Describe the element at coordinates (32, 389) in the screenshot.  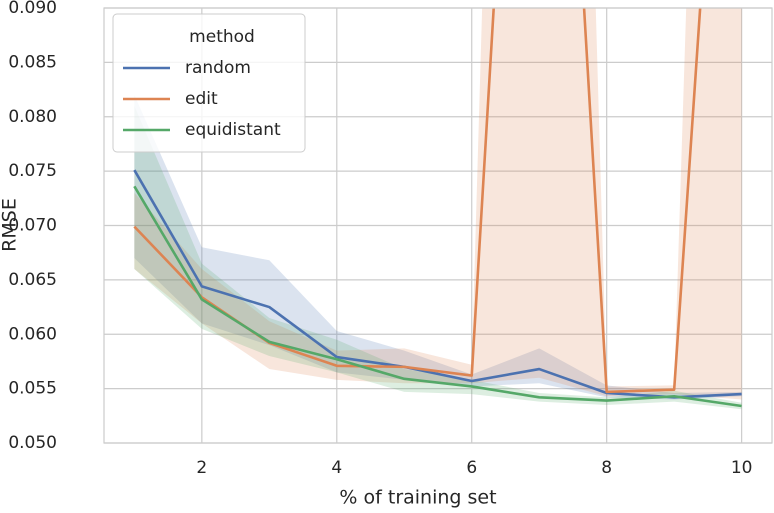
I see `y-tick-label: 0.055` at that location.